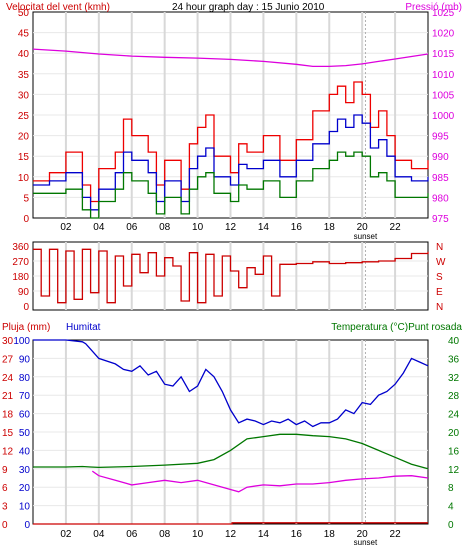  Describe the element at coordinates (451, 507) in the screenshot. I see `temperature-tick: 4` at that location.